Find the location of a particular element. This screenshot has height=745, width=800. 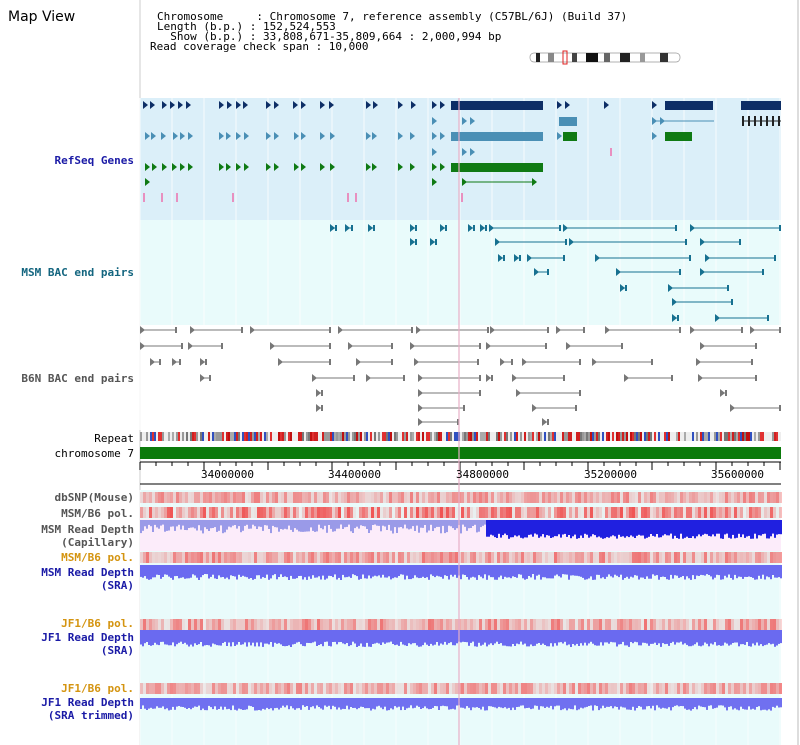

track-label-msm-depth-sra: MSM Read Depth is located at coordinates (87, 572).